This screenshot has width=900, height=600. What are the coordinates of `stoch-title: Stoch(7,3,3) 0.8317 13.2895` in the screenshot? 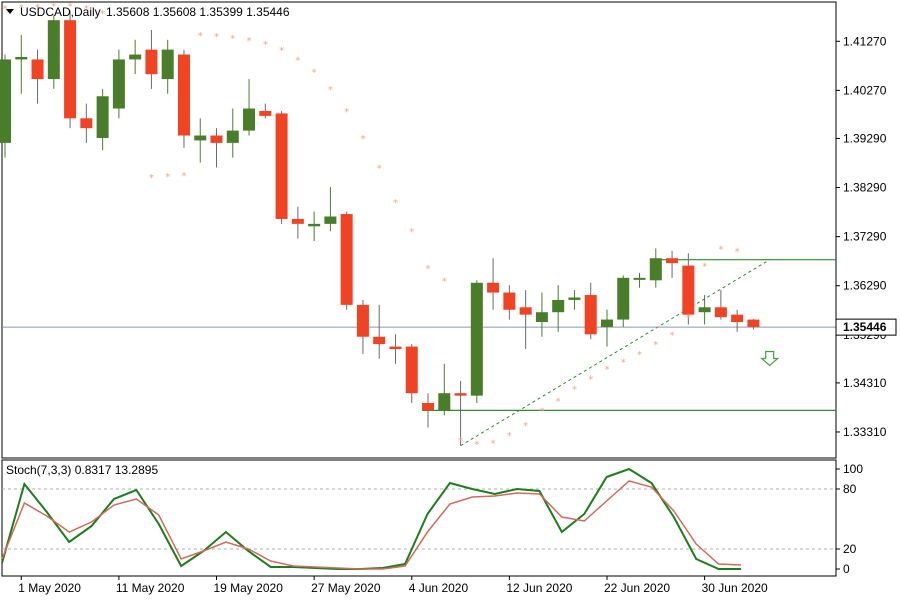 It's located at (82, 470).